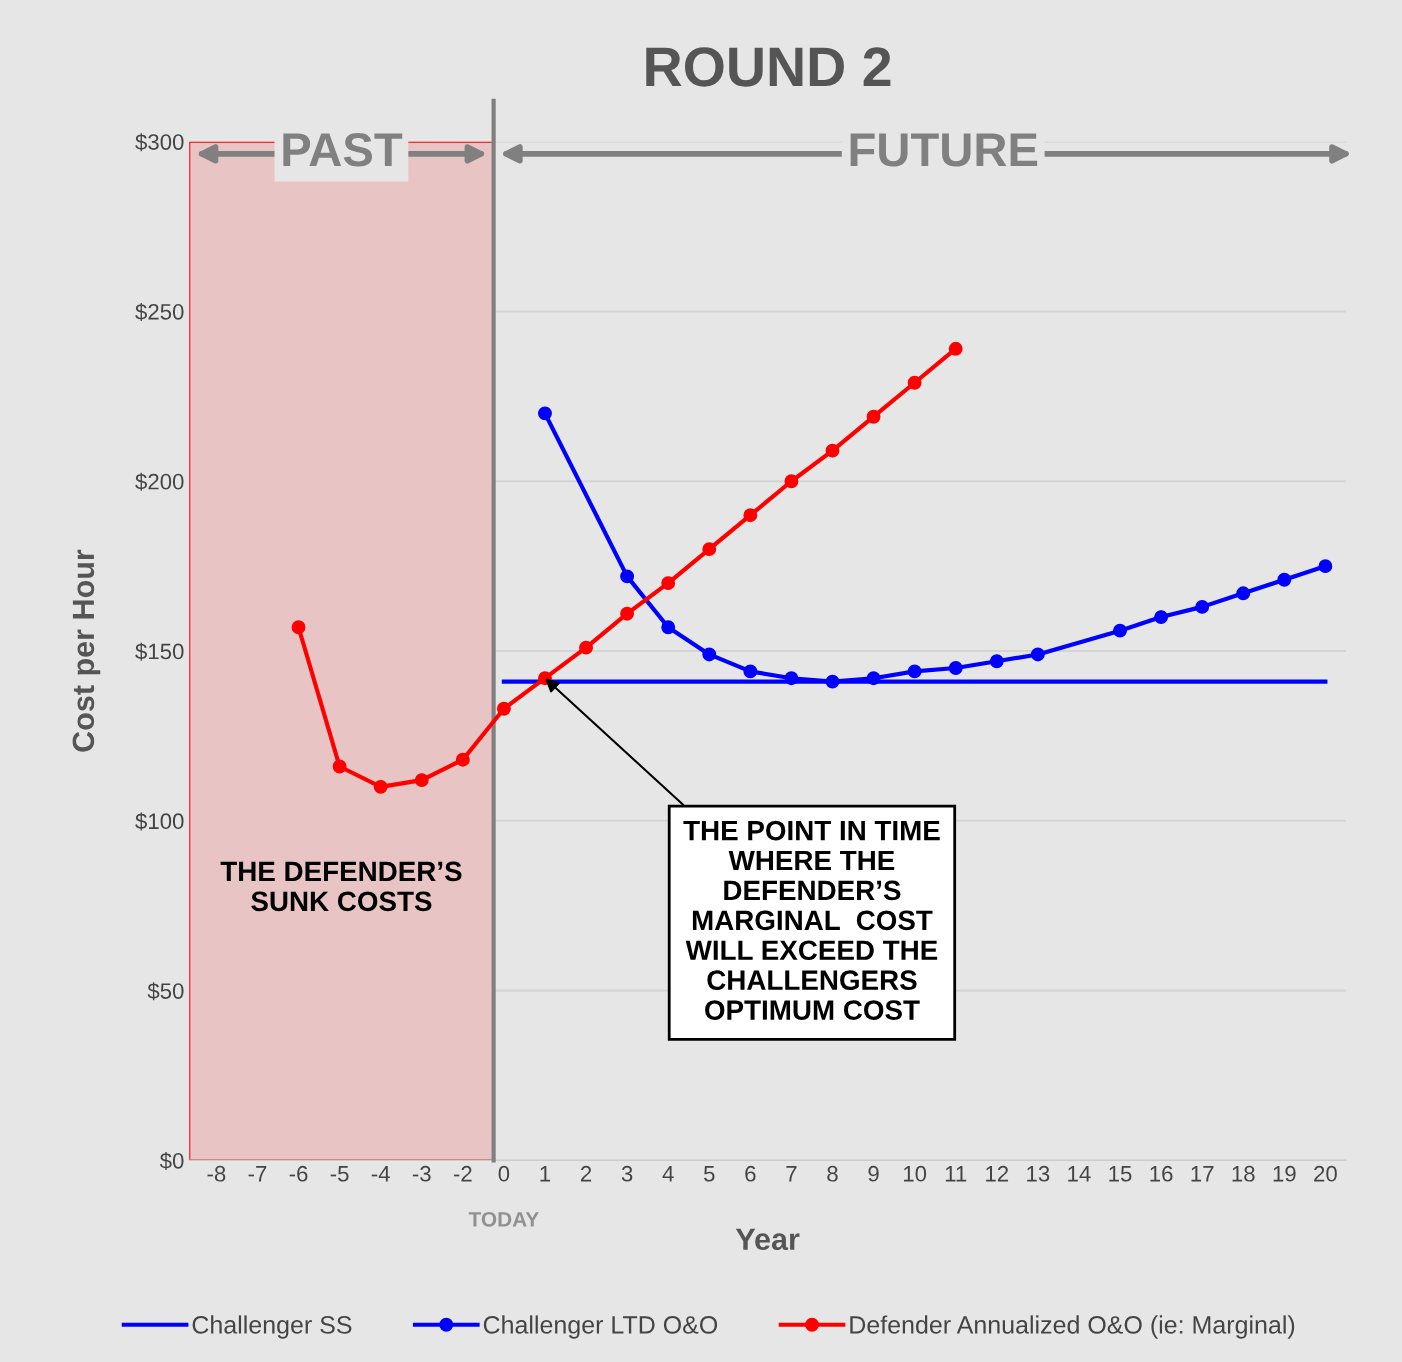  What do you see at coordinates (768, 67) in the screenshot?
I see `chart-title: ROUND 2` at bounding box center [768, 67].